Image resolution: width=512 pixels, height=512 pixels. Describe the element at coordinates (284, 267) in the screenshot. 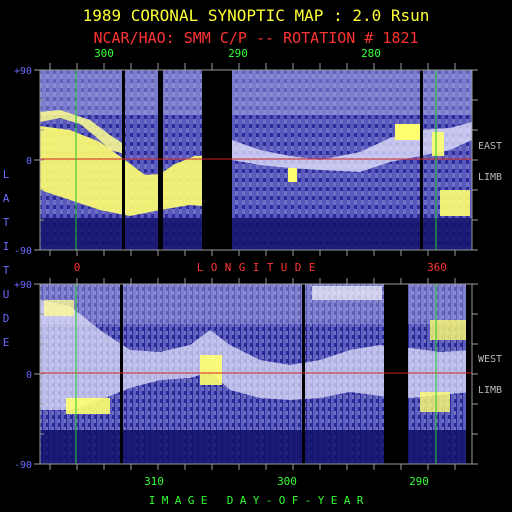

I see `longitude-label-letter: U` at that location.